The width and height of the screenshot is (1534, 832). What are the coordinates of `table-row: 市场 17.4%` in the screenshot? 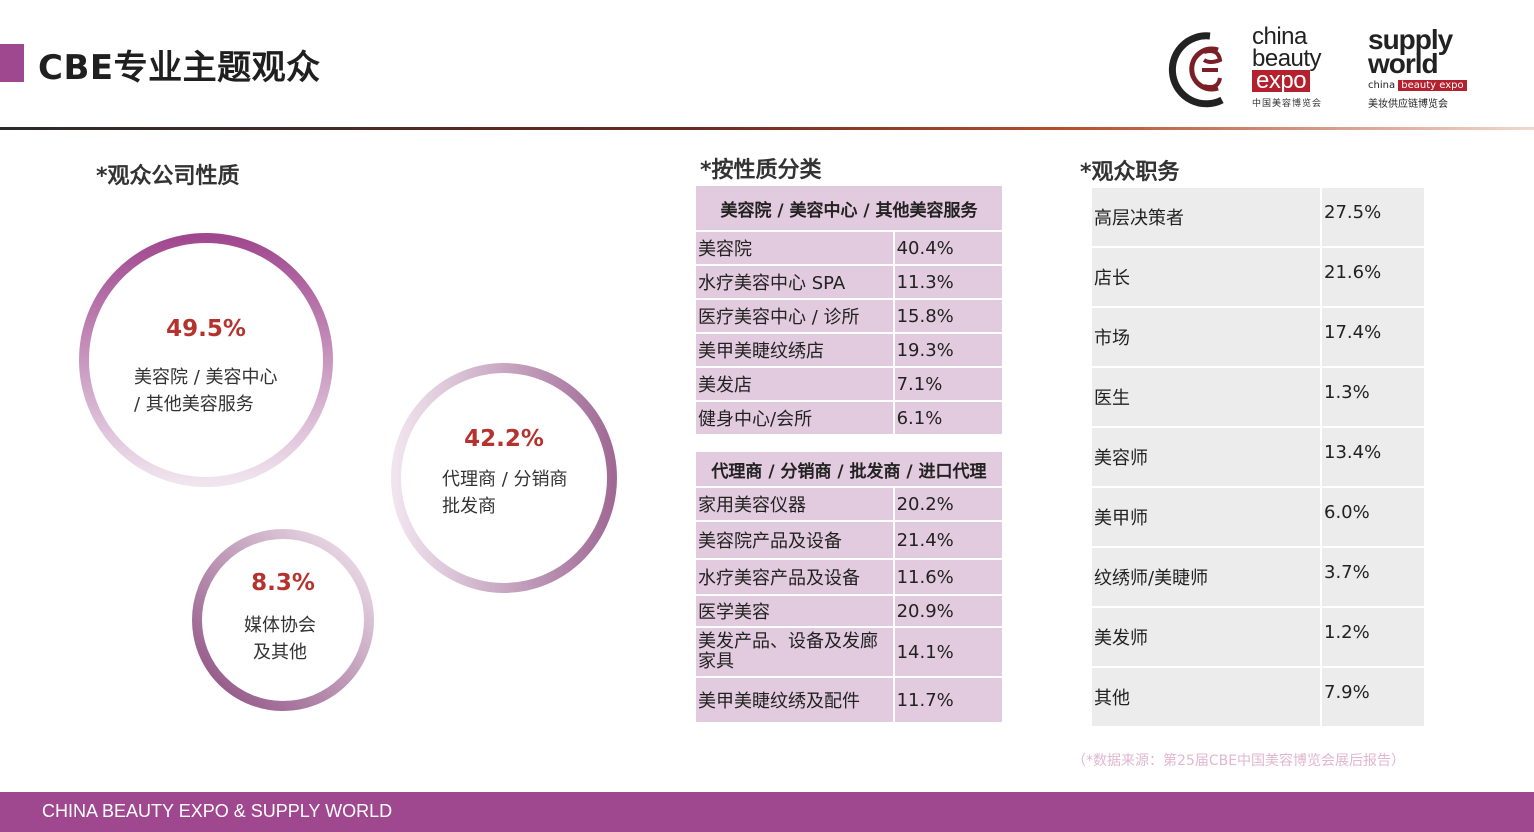 It's located at (1258, 338).